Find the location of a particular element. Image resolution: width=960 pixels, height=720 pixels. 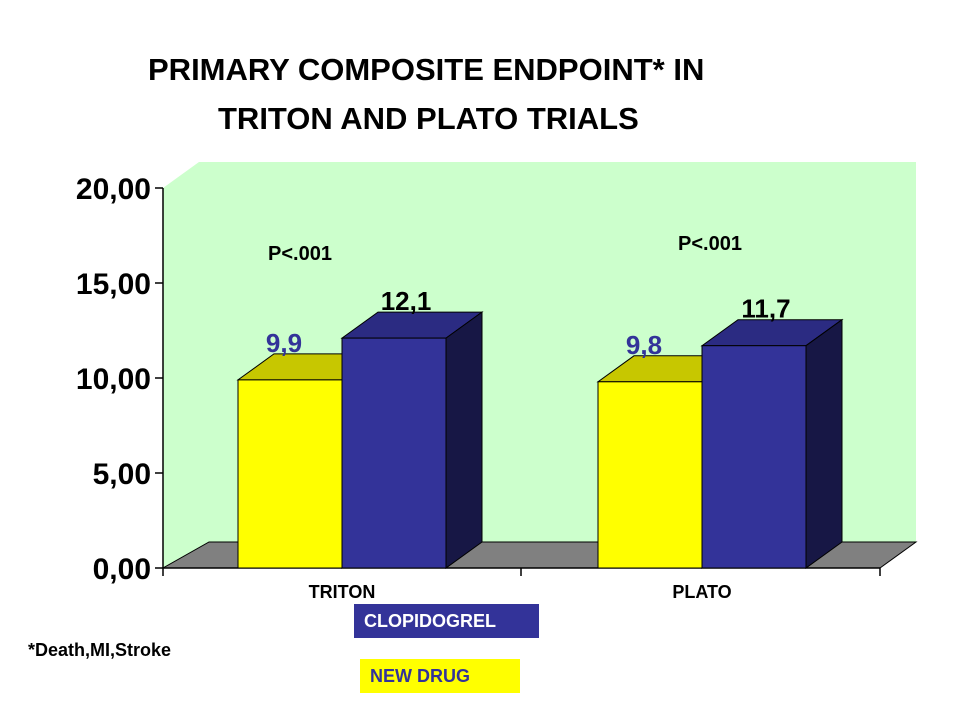

bar-value-label: 12,1 is located at coordinates (406, 301).